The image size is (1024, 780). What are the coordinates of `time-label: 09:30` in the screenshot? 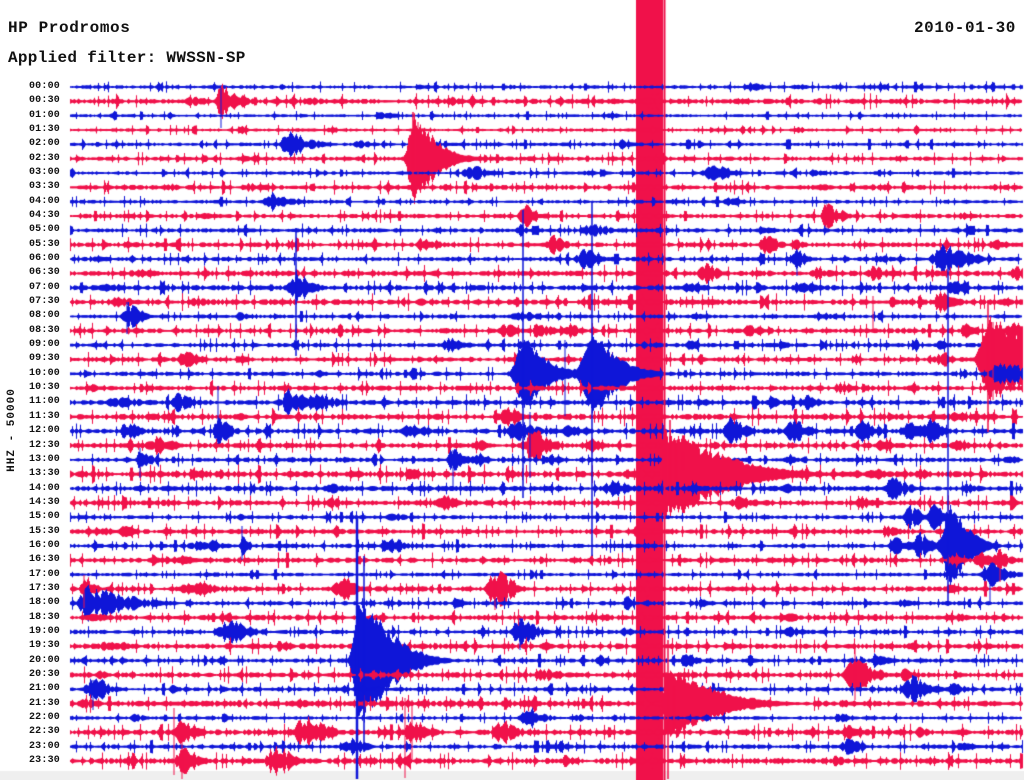 It's located at (44, 359).